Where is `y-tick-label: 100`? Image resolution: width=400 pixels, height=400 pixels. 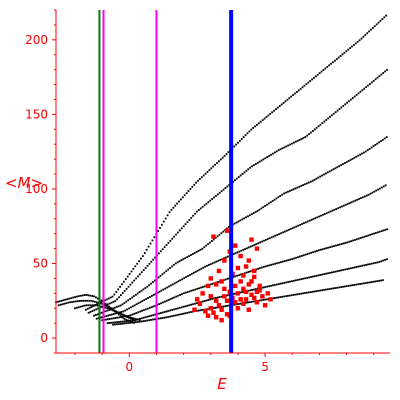
y-tick-label: 100 is located at coordinates (36, 189).